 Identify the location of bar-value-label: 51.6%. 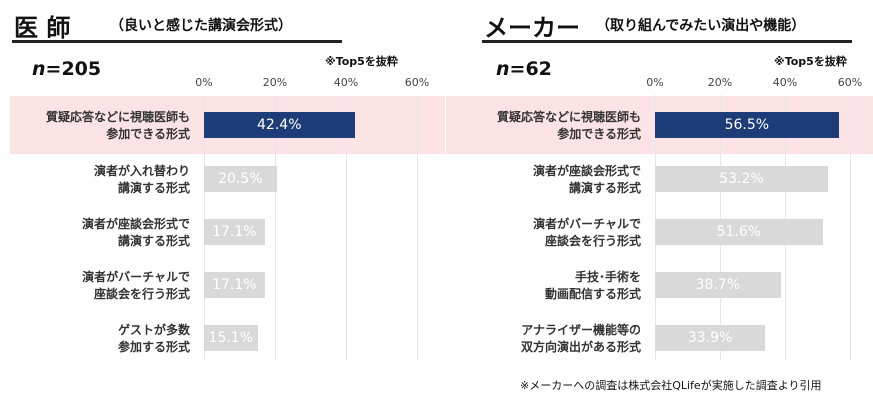
(739, 232).